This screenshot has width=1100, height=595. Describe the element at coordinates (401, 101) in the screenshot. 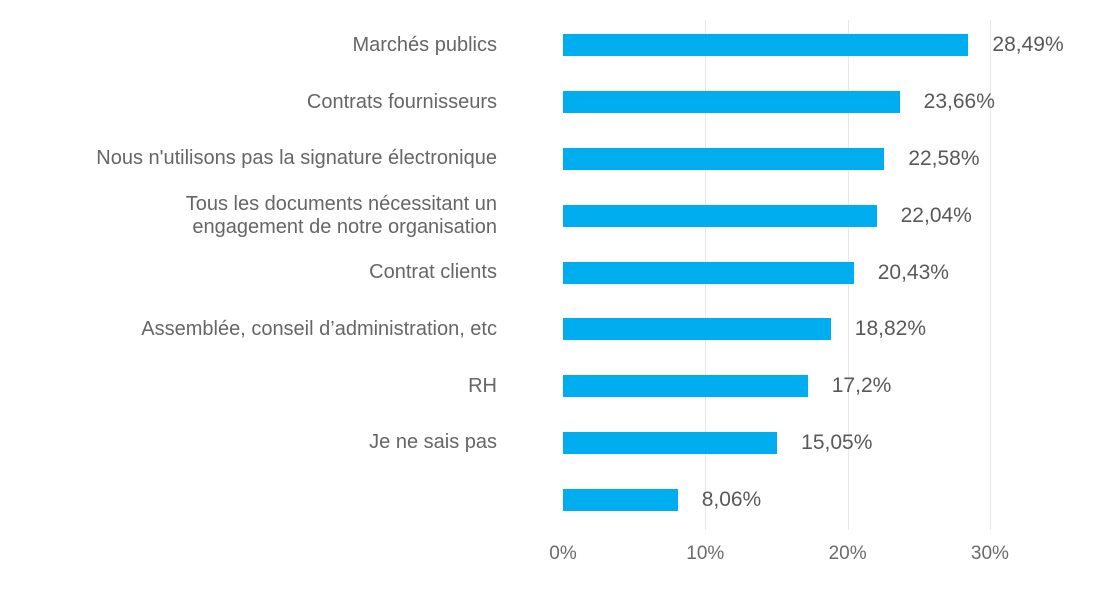

I see `category-label: Contrats fournisseurs` at that location.